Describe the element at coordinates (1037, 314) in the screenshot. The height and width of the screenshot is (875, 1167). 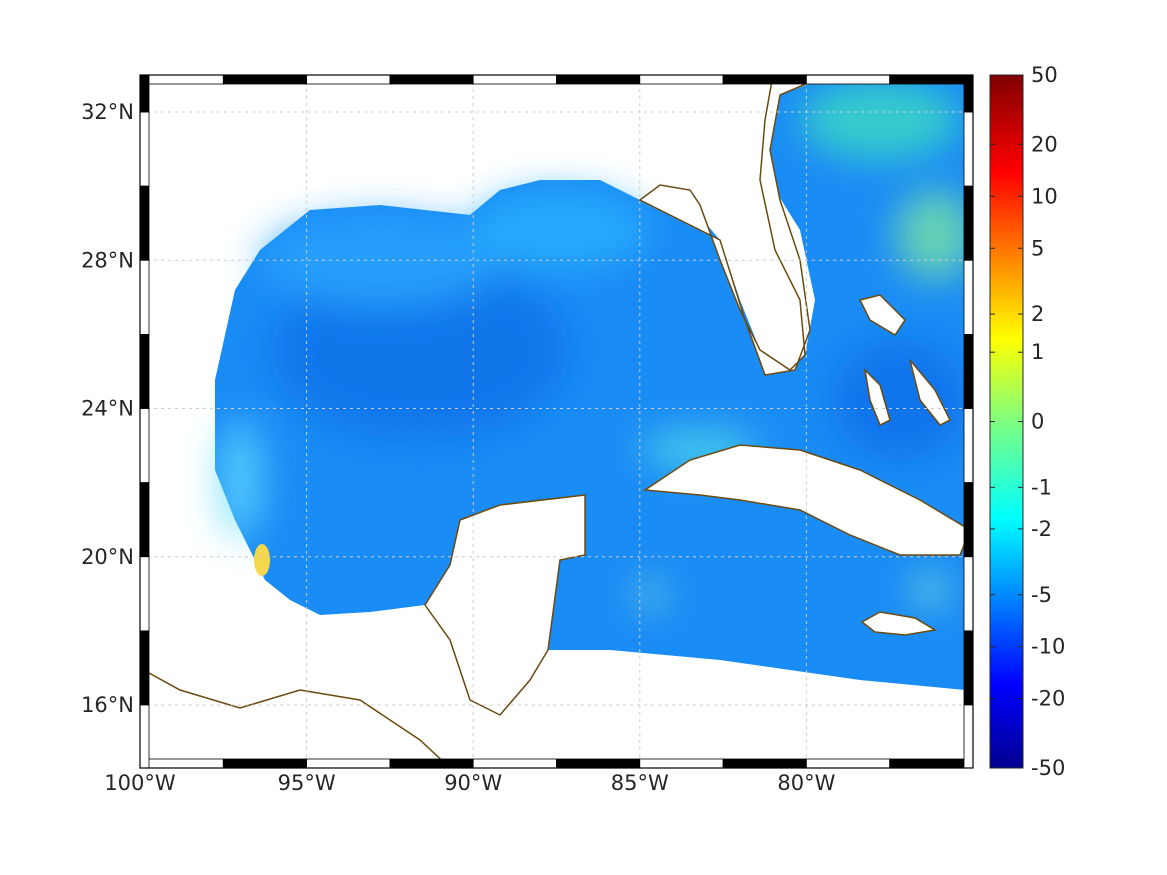
I see `colorbar-label: 2` at that location.